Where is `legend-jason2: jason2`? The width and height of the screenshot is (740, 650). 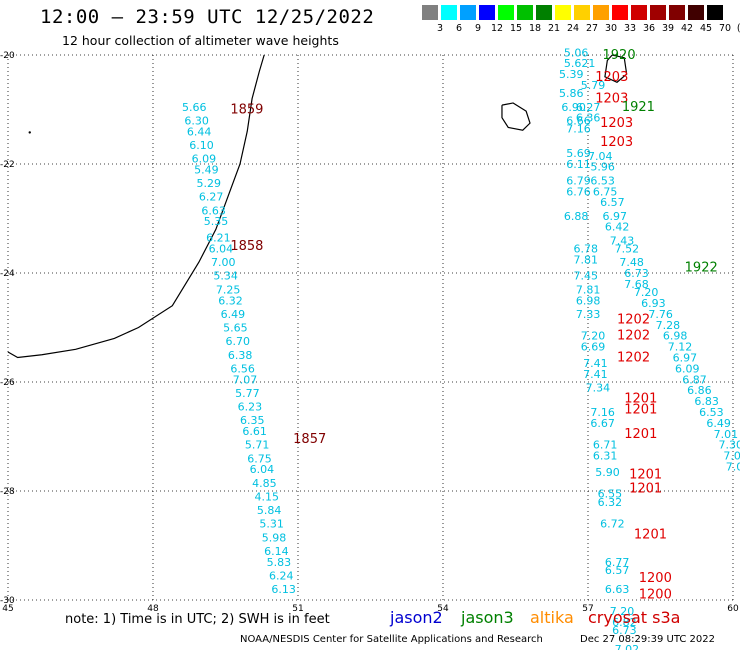 legend-jason2: jason2 is located at coordinates (416, 617).